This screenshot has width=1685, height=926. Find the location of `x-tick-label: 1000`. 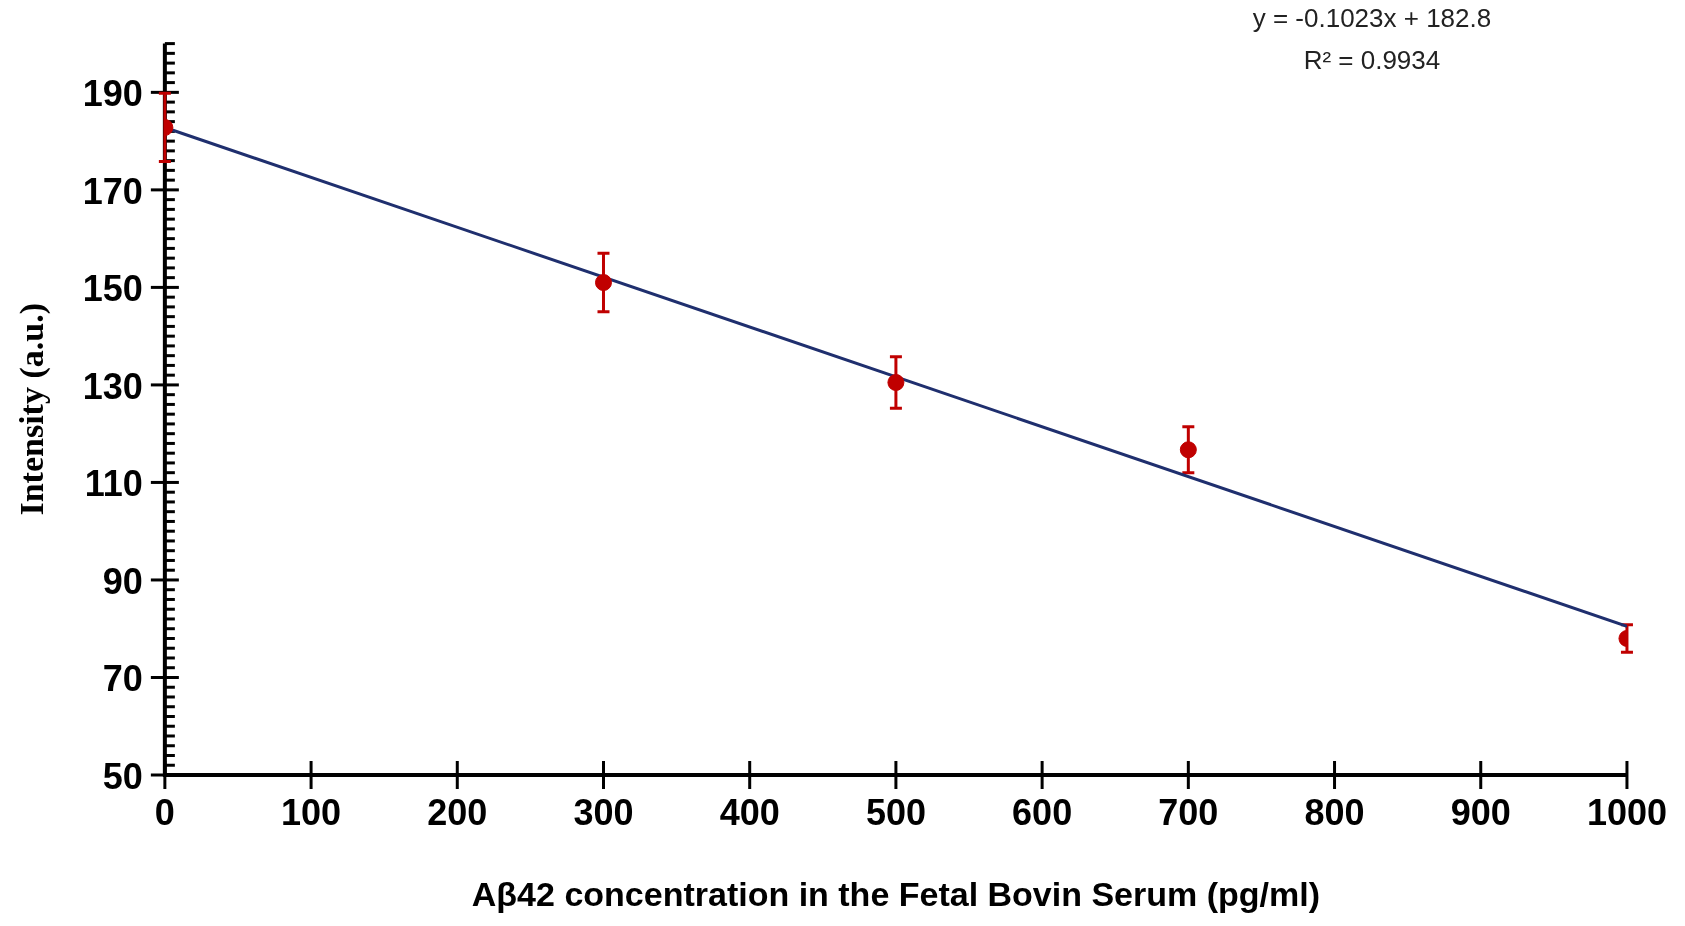

x-tick-label: 1000 is located at coordinates (1626, 812).